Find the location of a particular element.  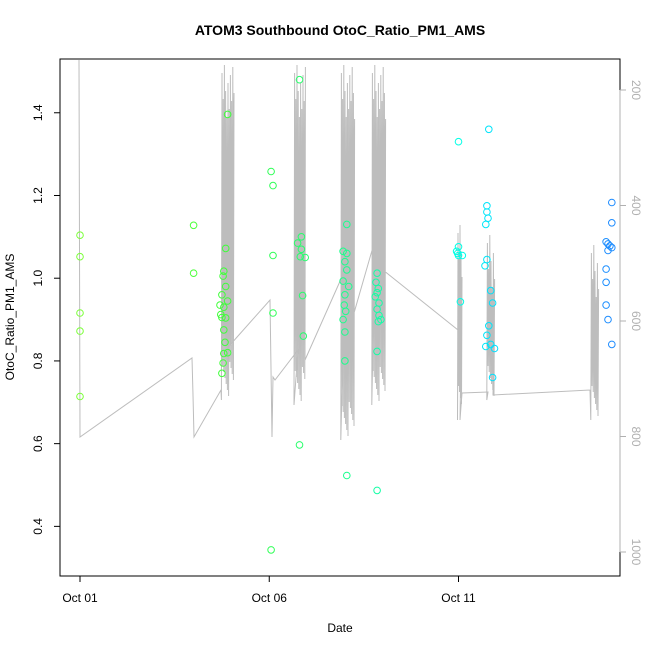

y2-tick-label: 1000 is located at coordinates (636, 552).